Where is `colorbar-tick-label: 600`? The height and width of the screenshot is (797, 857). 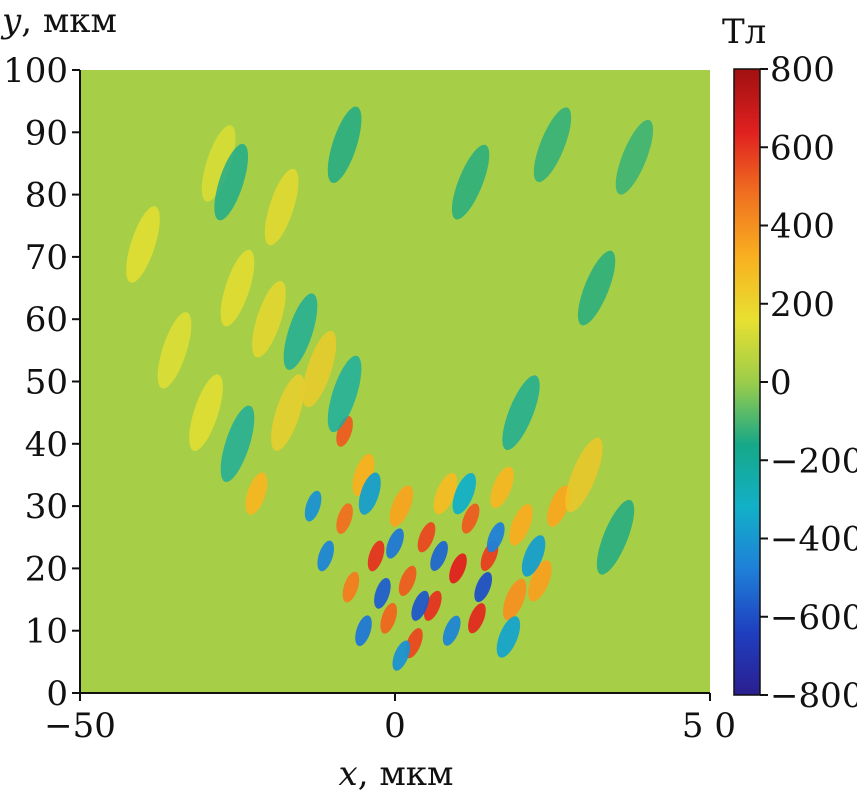
colorbar-tick-label: 600 is located at coordinates (802, 148).